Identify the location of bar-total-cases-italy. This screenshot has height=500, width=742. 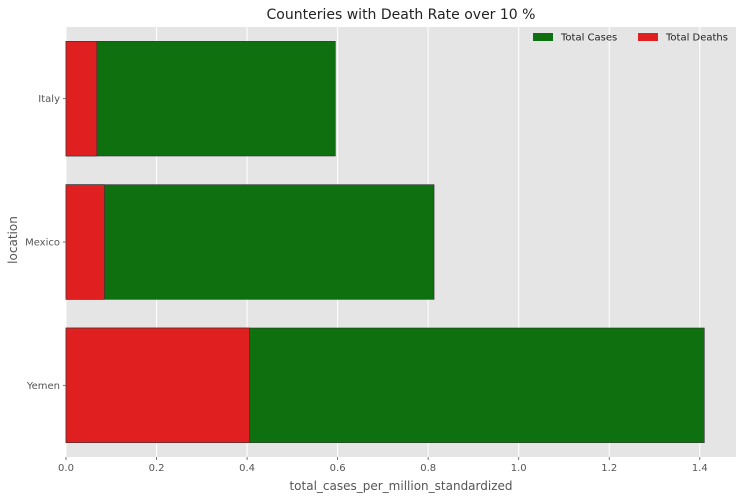
(200, 99).